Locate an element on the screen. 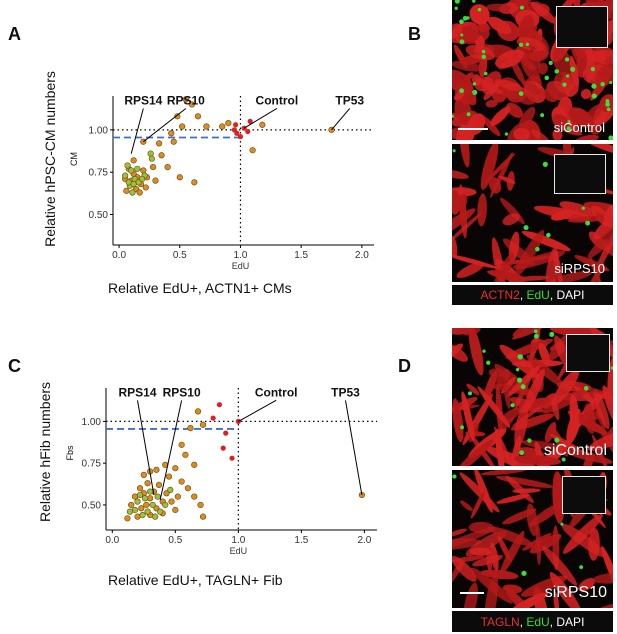 Image resolution: width=617 pixels, height=634 pixels. micrograph-d-top: siControl is located at coordinates (532, 397).